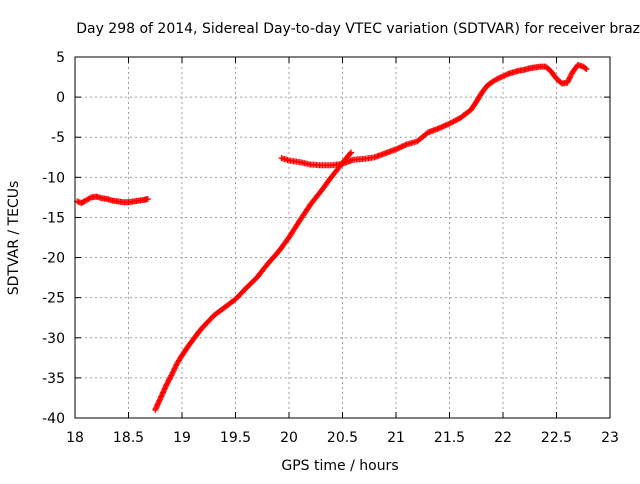  Describe the element at coordinates (14, 238) in the screenshot. I see `y-axis-label: SDTVAR / TECUs` at that location.